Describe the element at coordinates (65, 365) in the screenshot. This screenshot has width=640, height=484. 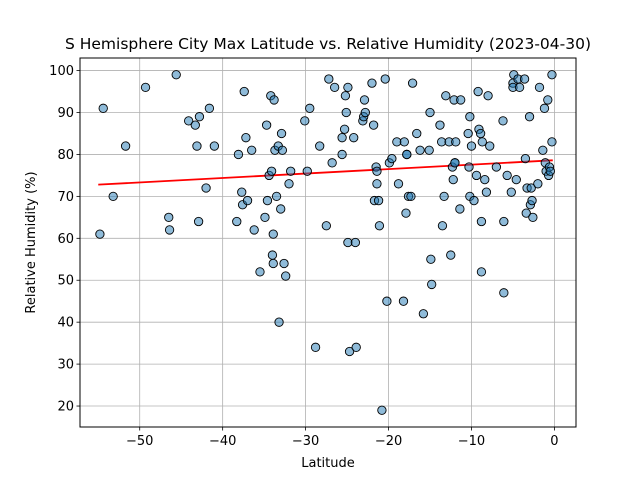
I see `y-tick-label: 30` at that location.